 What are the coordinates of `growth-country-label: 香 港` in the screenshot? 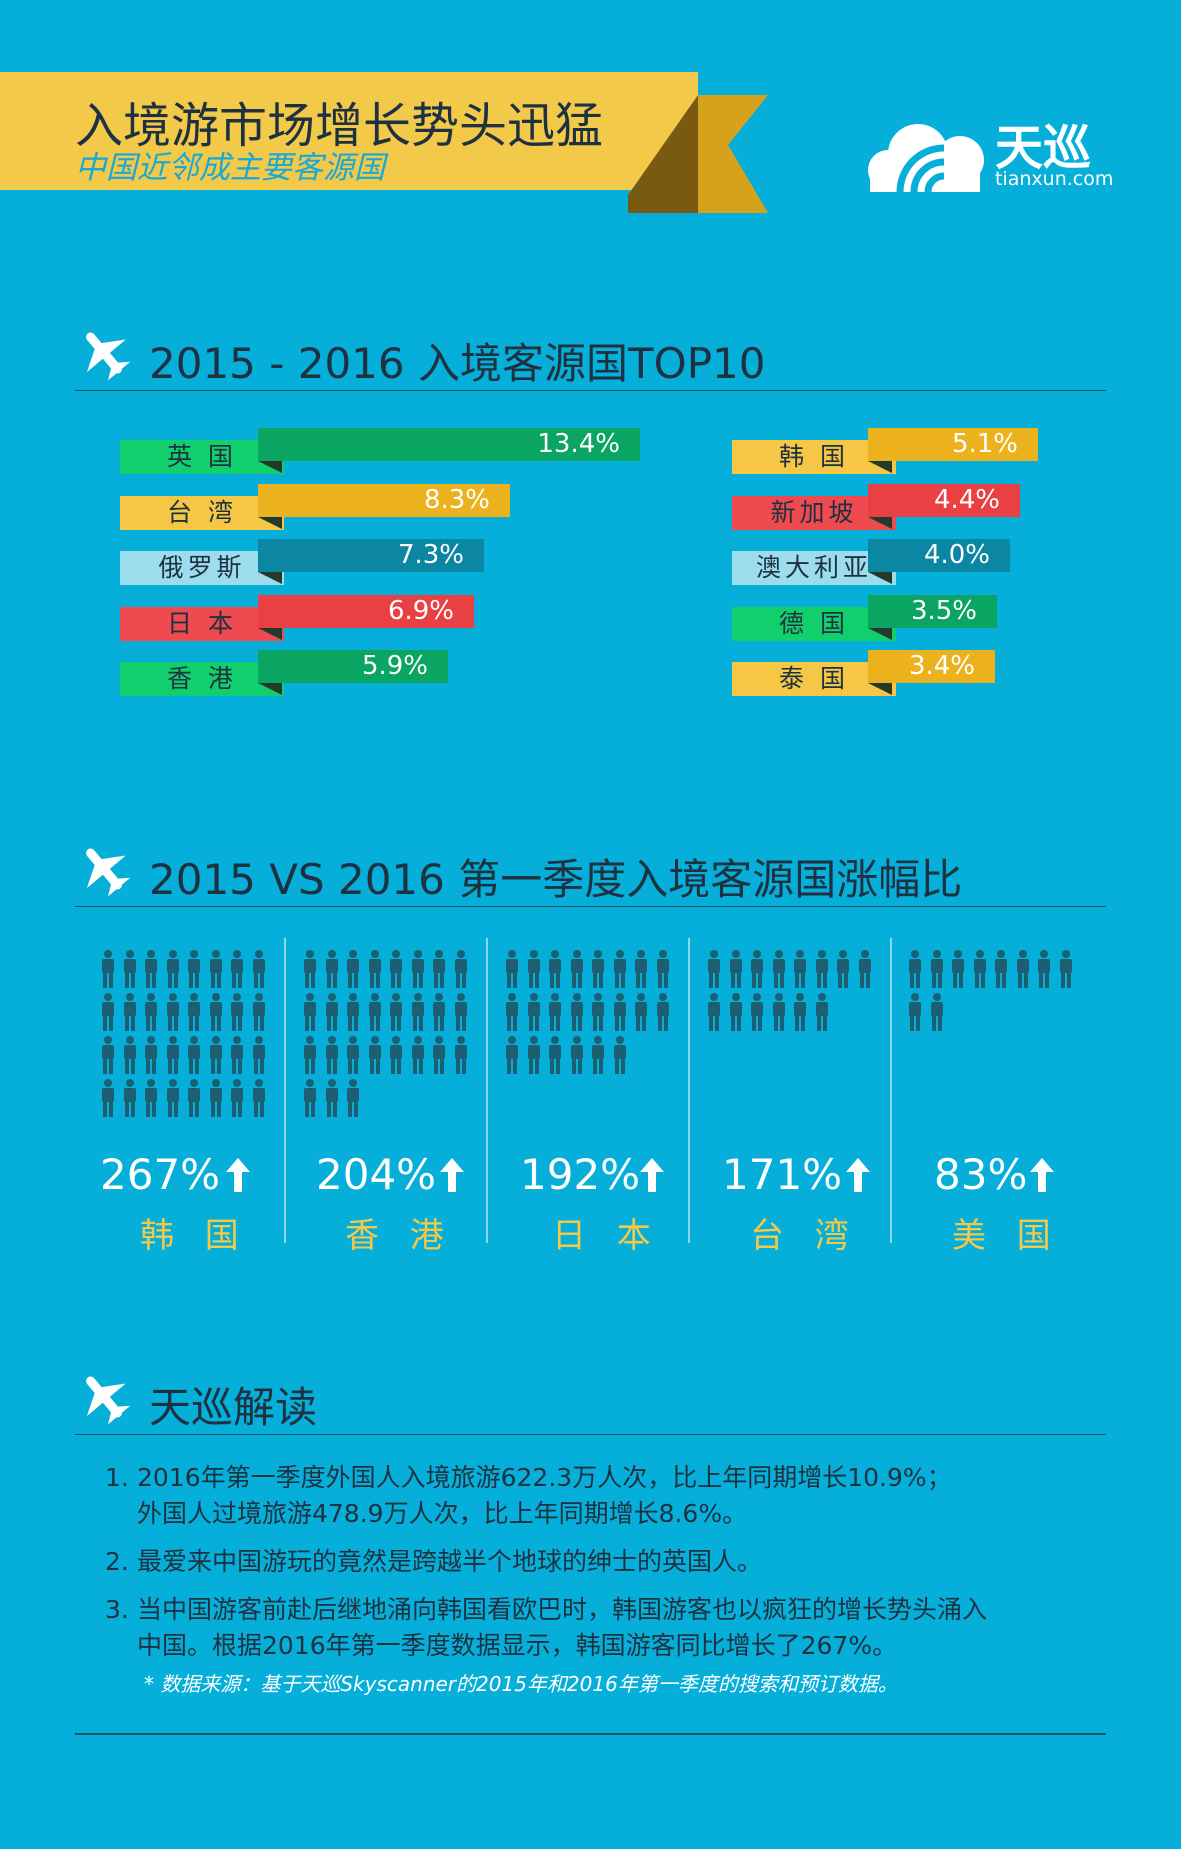 It's located at (399, 1236).